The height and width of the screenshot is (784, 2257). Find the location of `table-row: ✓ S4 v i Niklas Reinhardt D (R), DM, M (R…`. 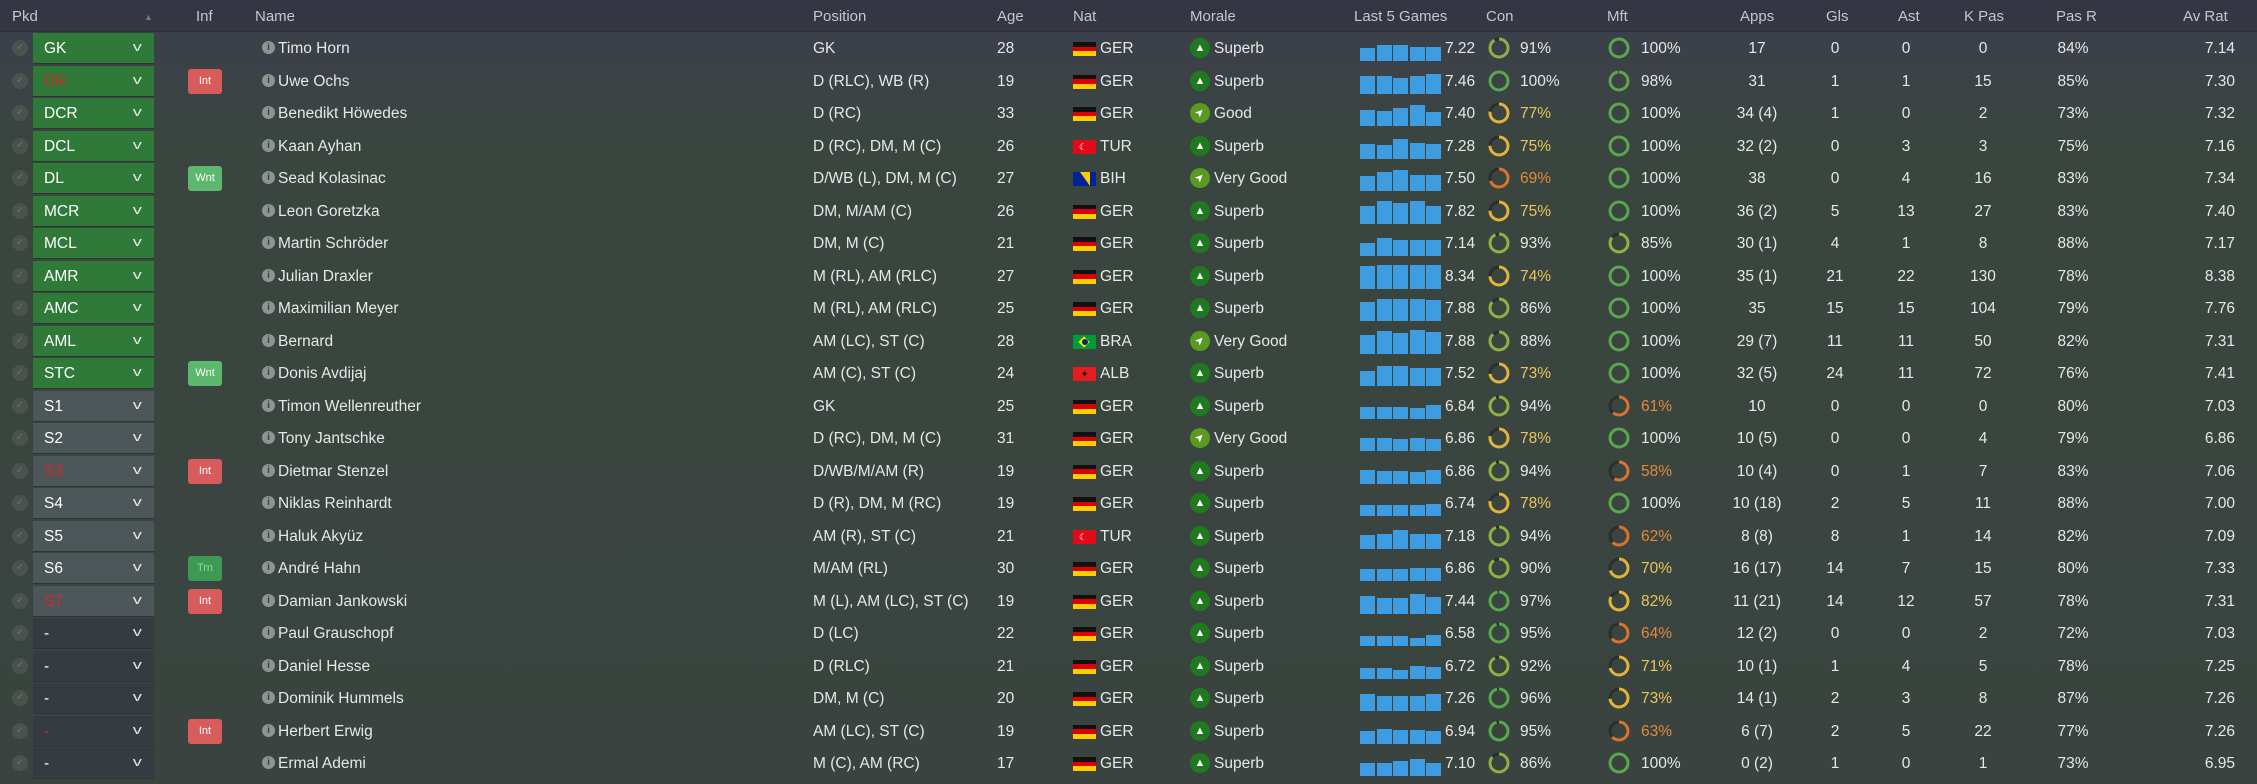

table-row: ✓ S4 v i Niklas Reinhardt D (R), DM, M (R… is located at coordinates (1128, 503).